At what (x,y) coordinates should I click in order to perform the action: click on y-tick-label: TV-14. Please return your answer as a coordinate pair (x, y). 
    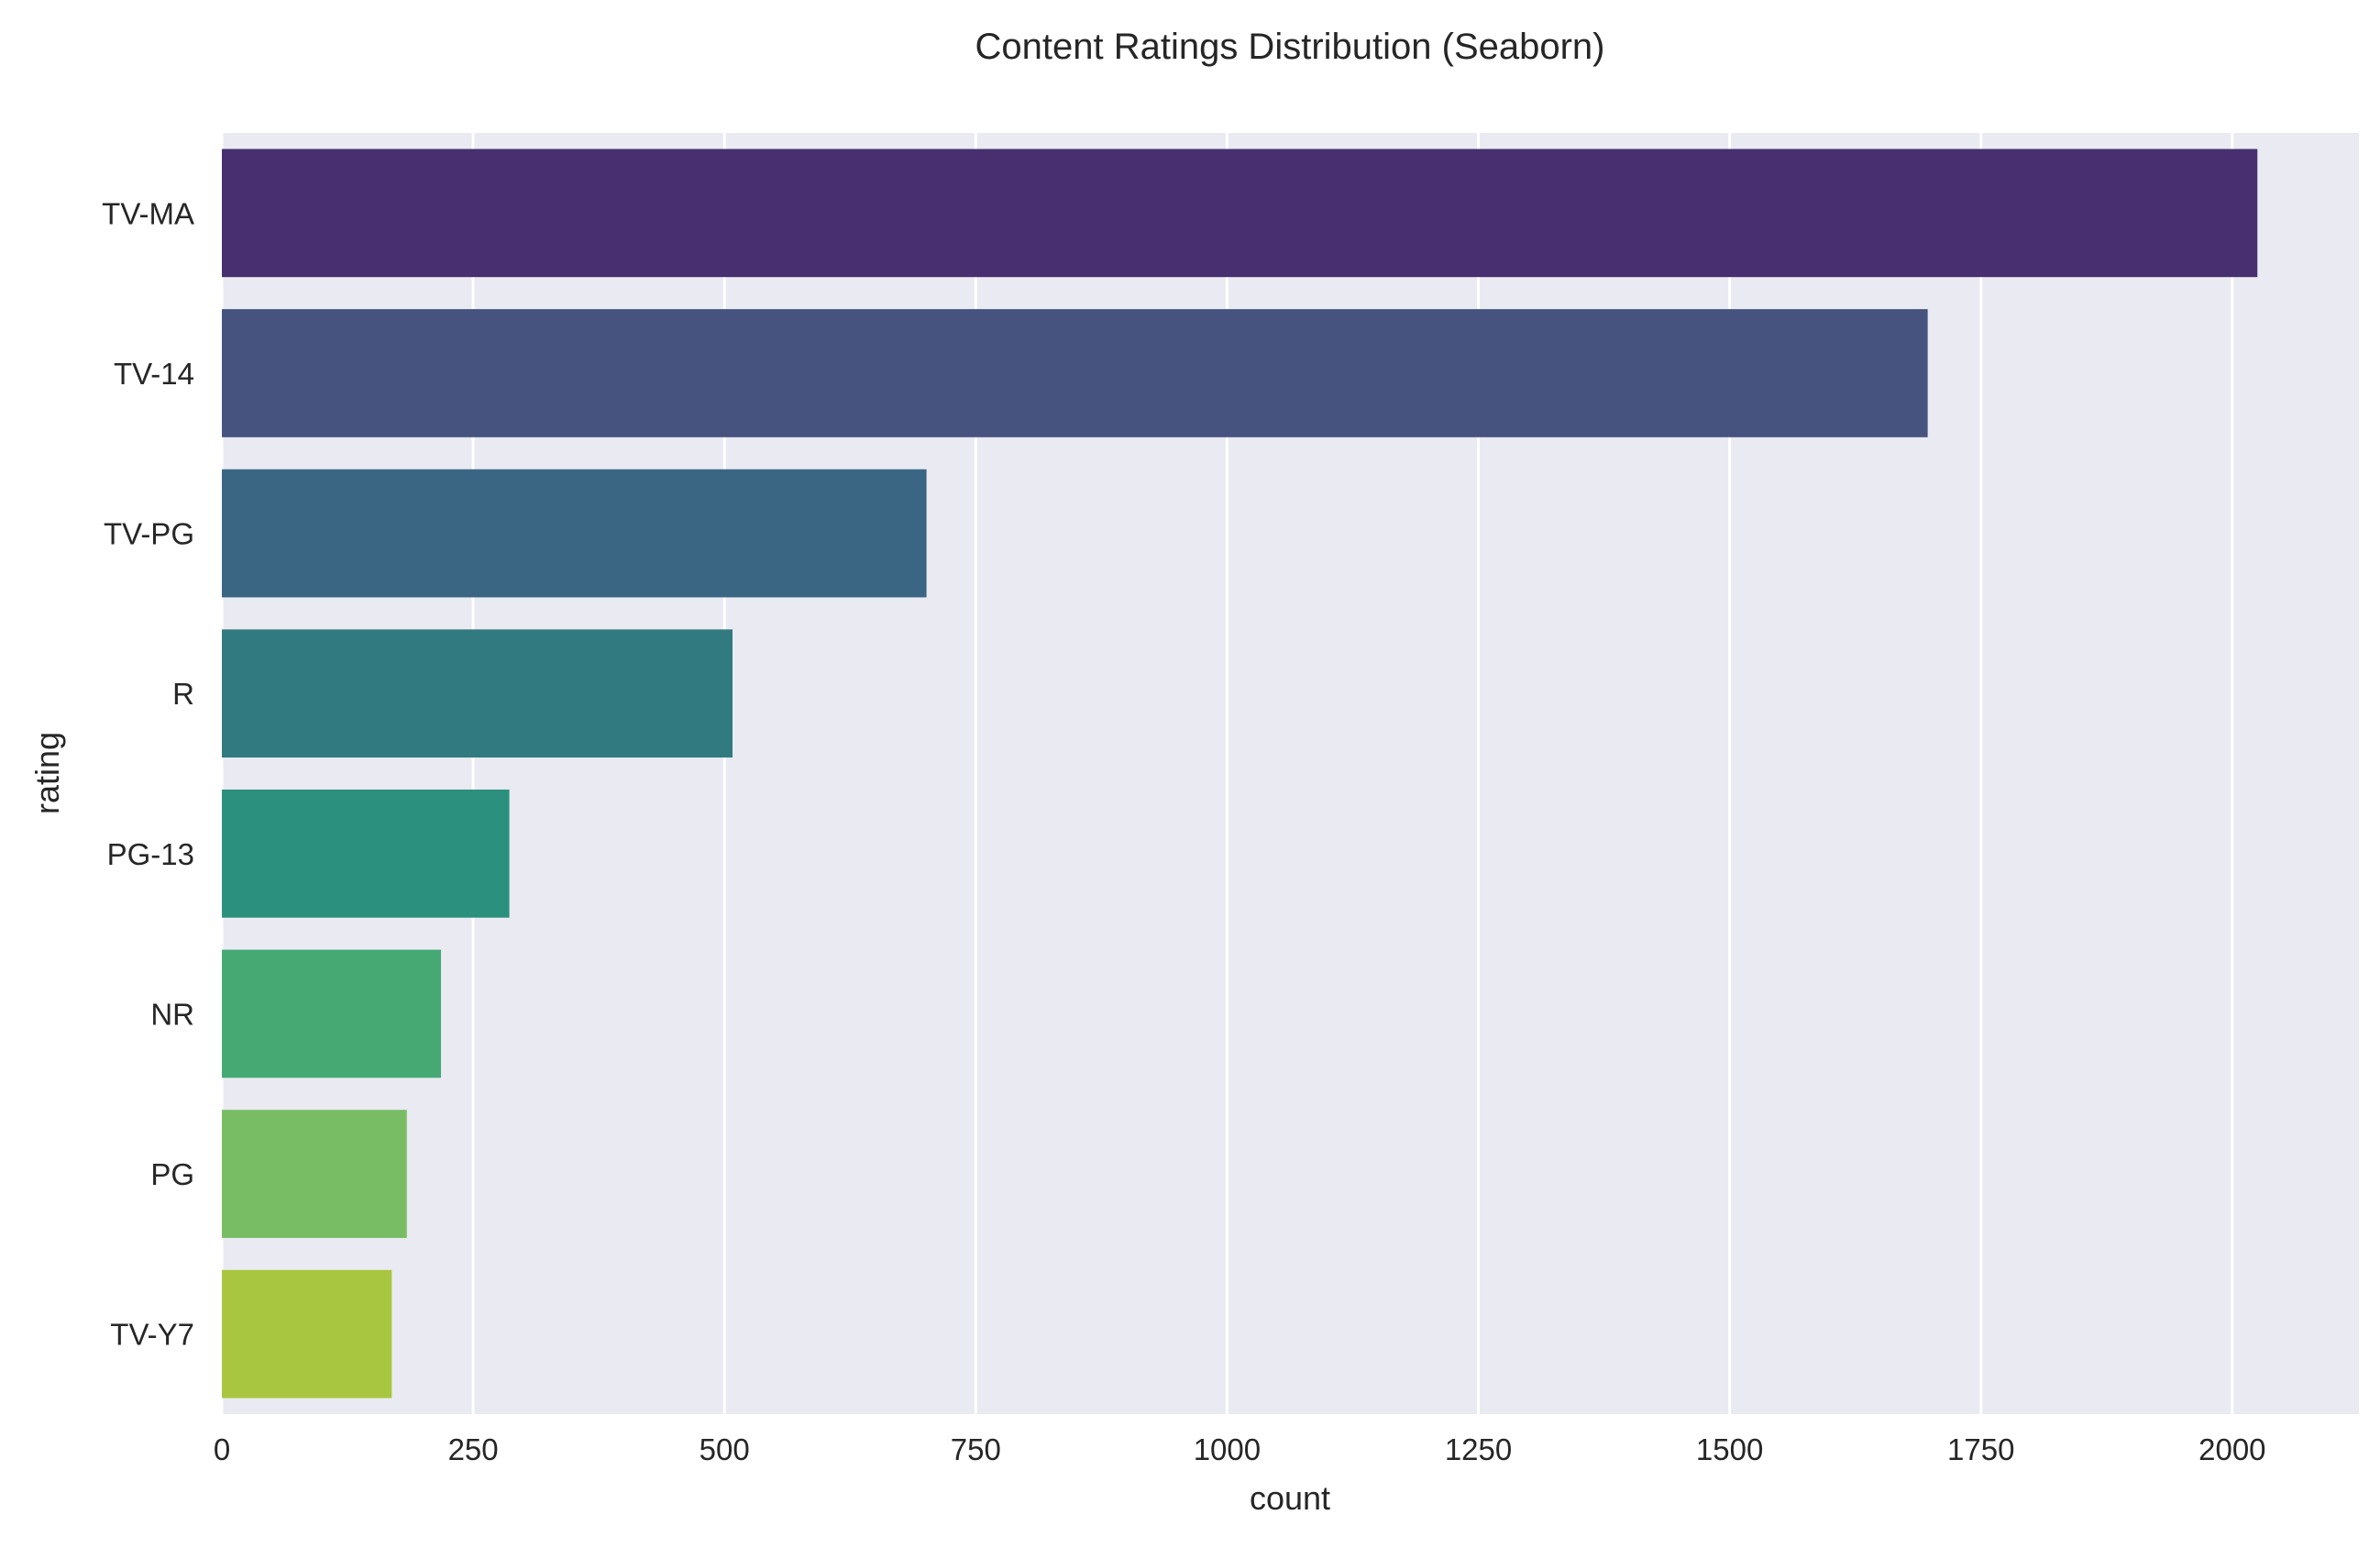
    Looking at the image, I should click on (154, 374).